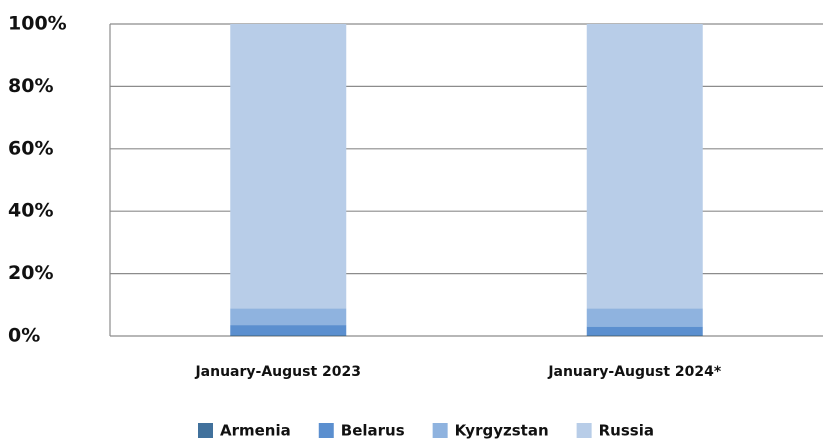  Describe the element at coordinates (626, 431) in the screenshot. I see `legend-label: Russia` at that location.